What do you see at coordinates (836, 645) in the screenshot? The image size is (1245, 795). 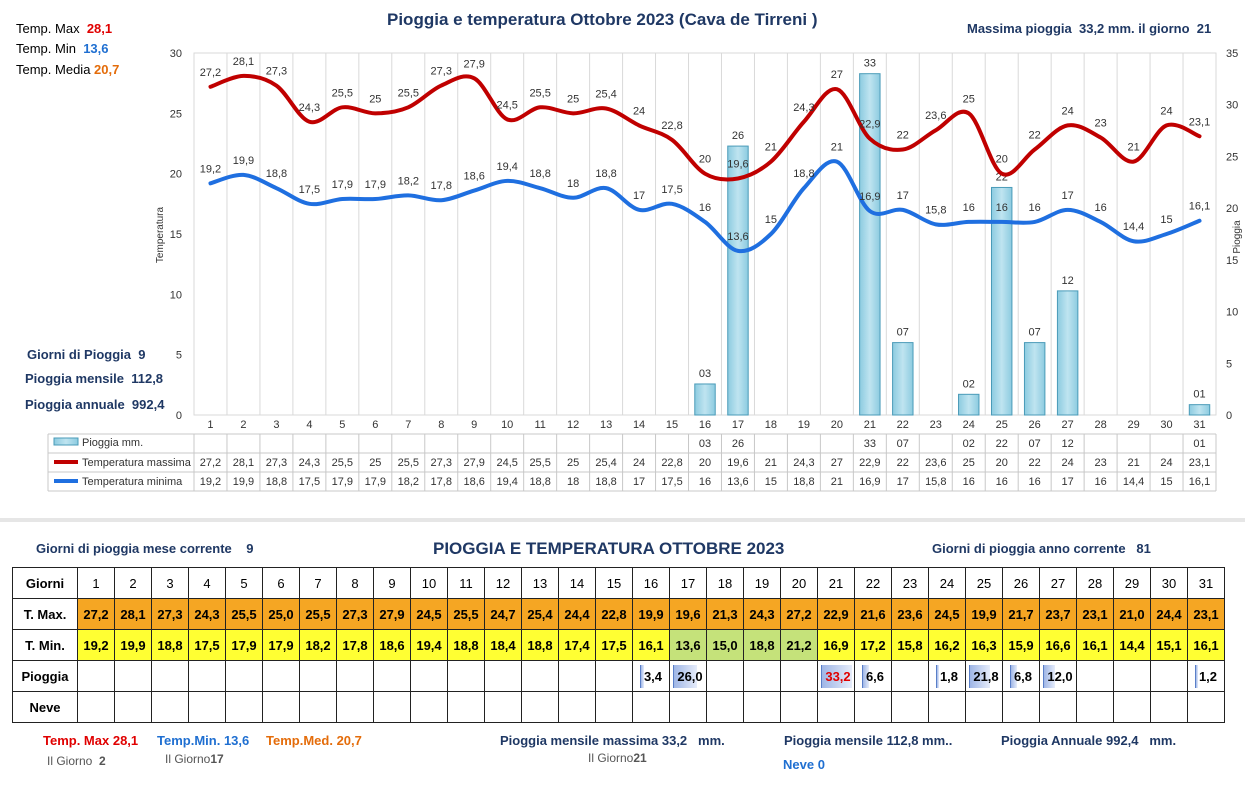 I see `min-cell: 16,9` at bounding box center [836, 645].